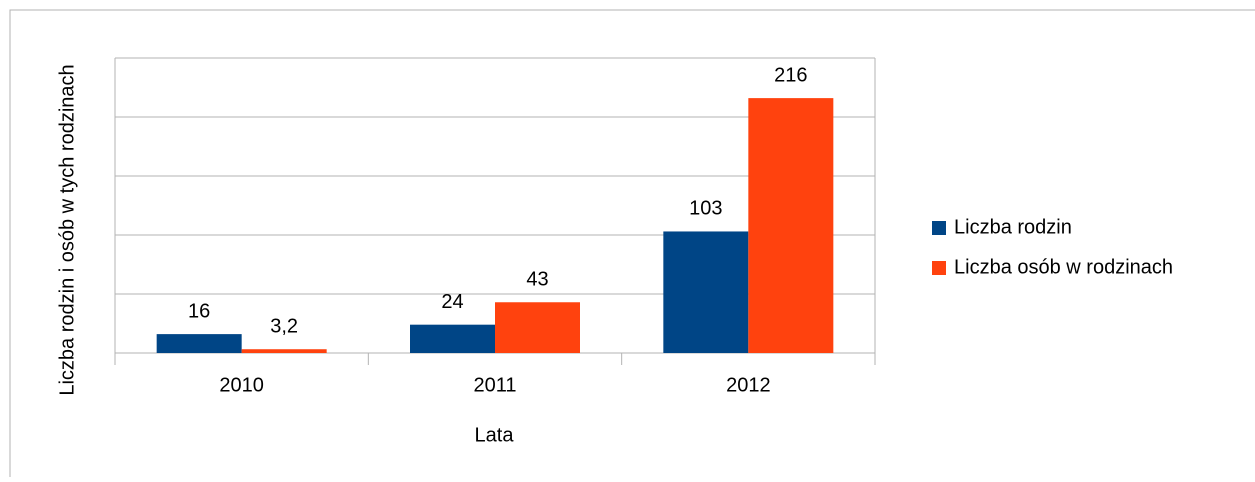 The height and width of the screenshot is (482, 1255). What do you see at coordinates (1063, 267) in the screenshot?
I see `legend-label: Liczba osób w rodzinach` at bounding box center [1063, 267].